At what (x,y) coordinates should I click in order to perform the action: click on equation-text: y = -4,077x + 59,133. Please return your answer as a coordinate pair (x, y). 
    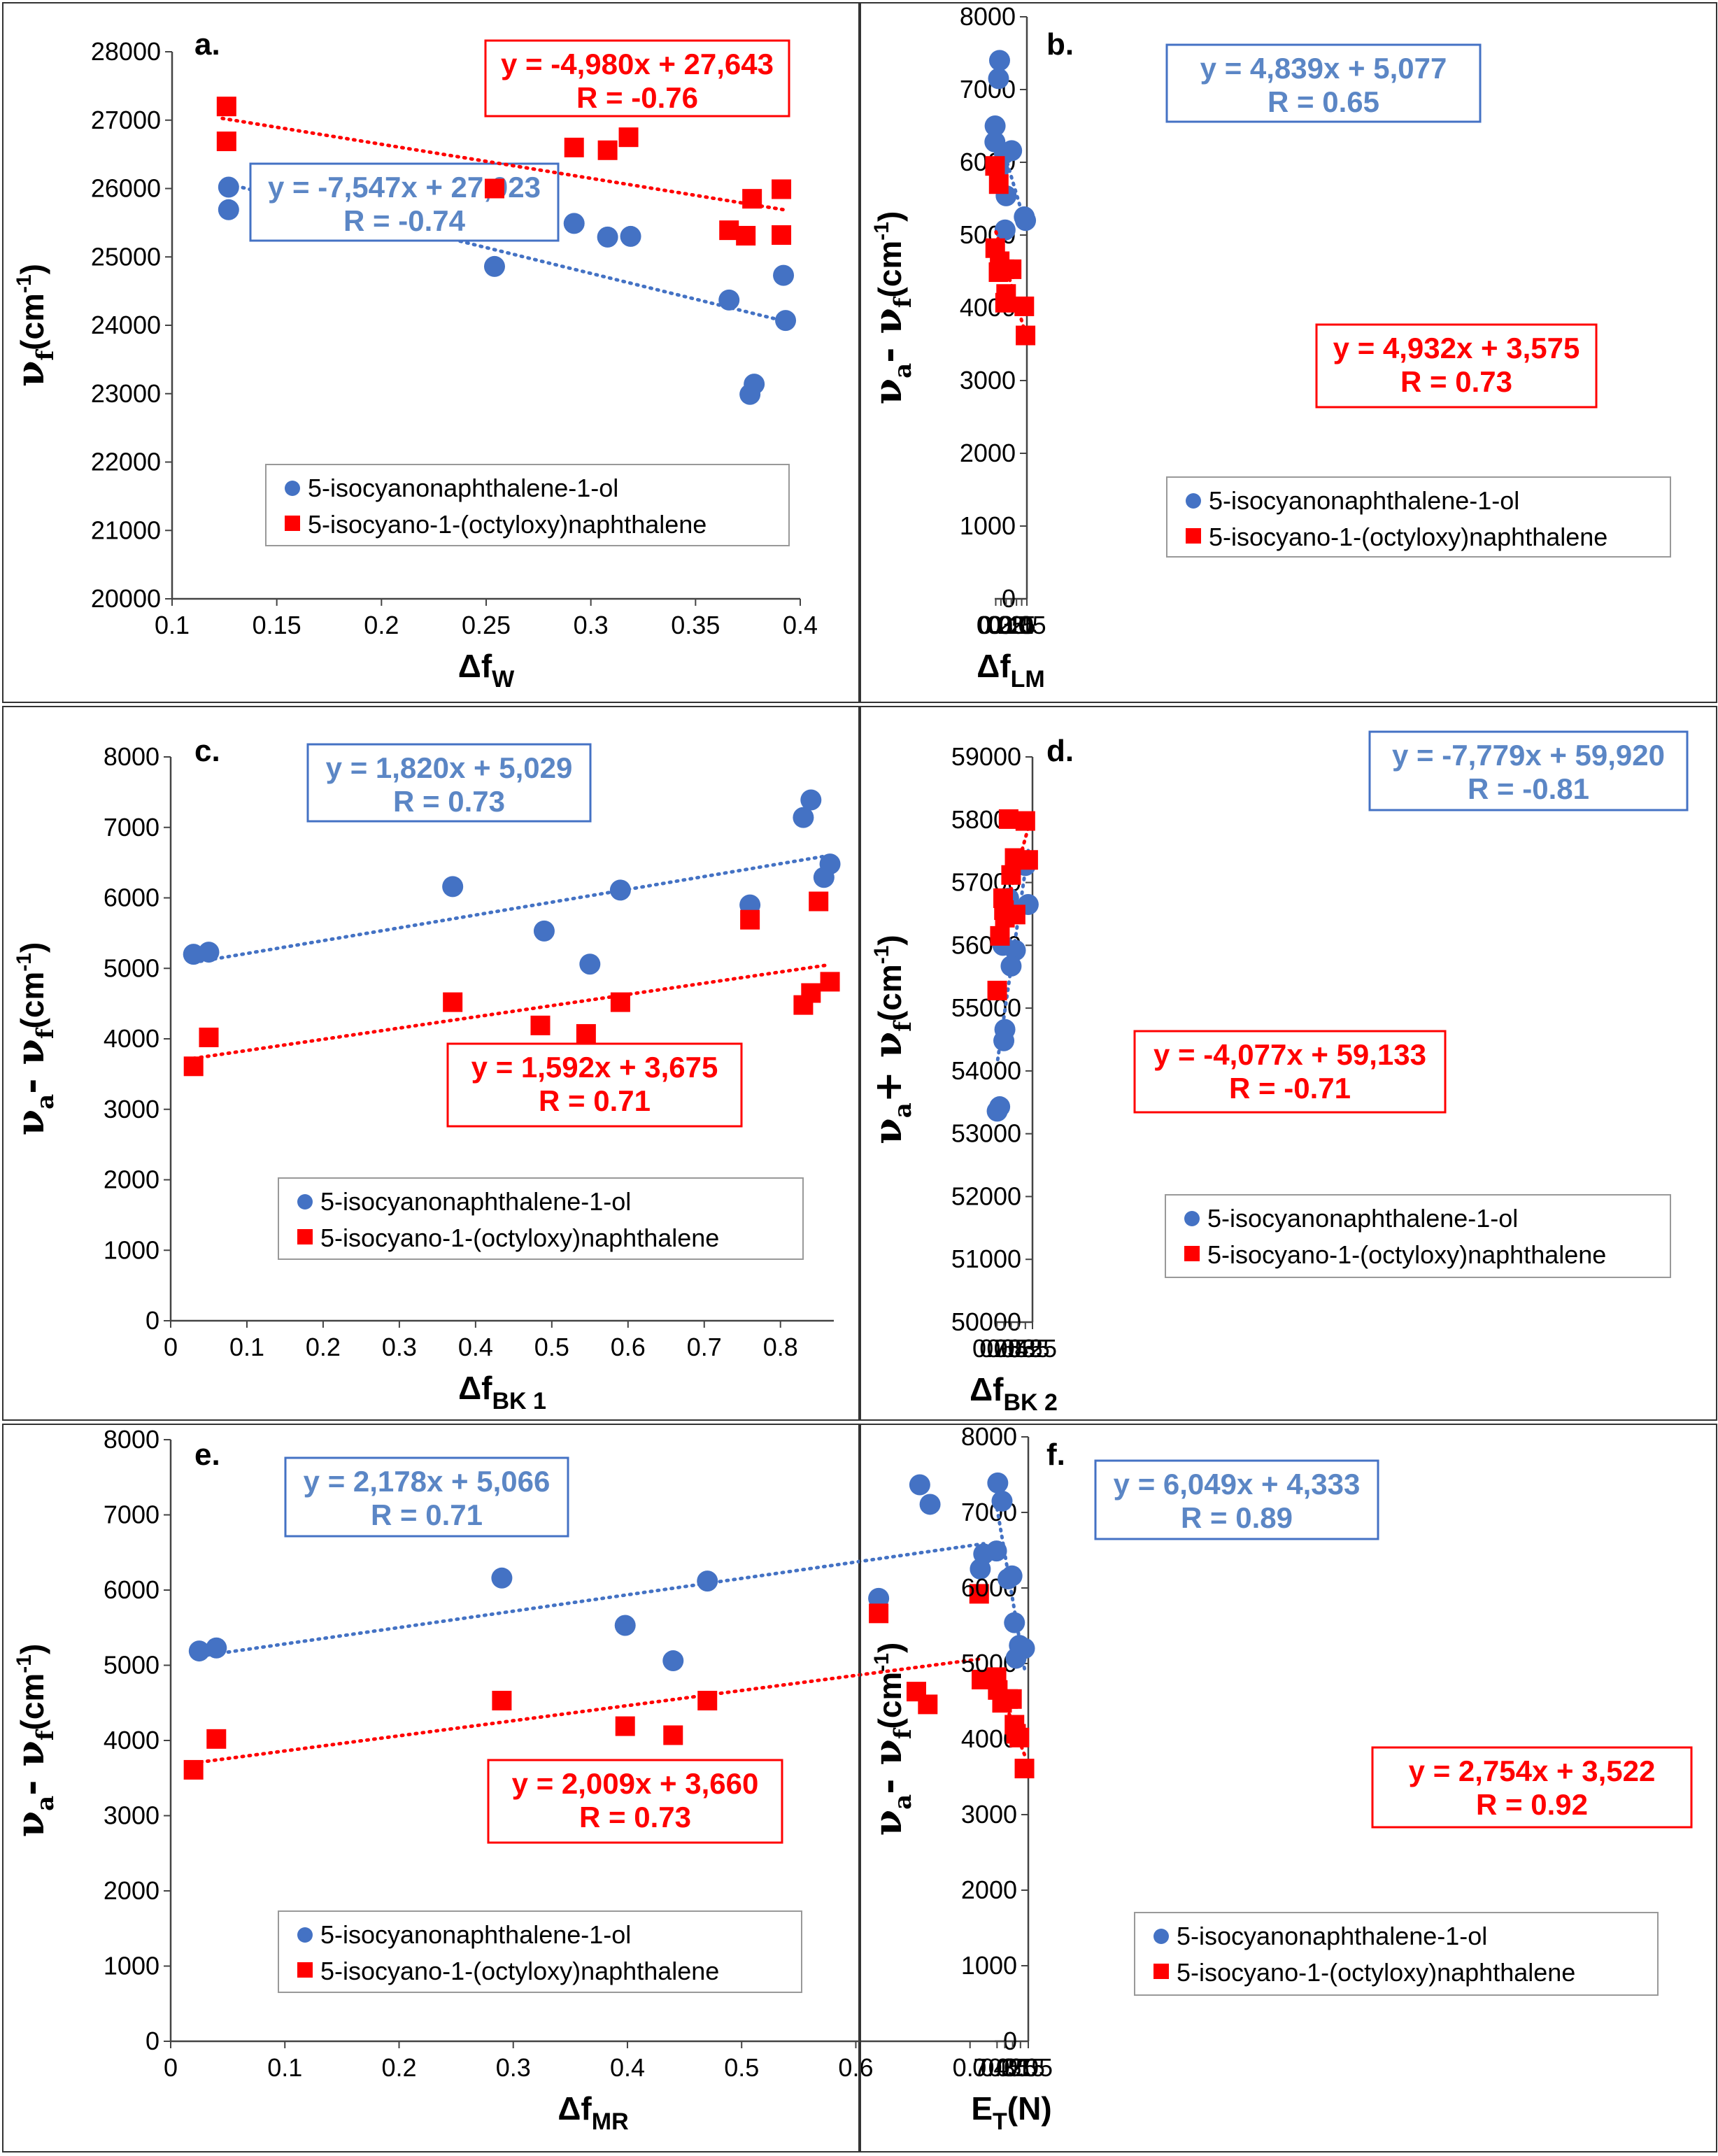
    Looking at the image, I should click on (1289, 1054).